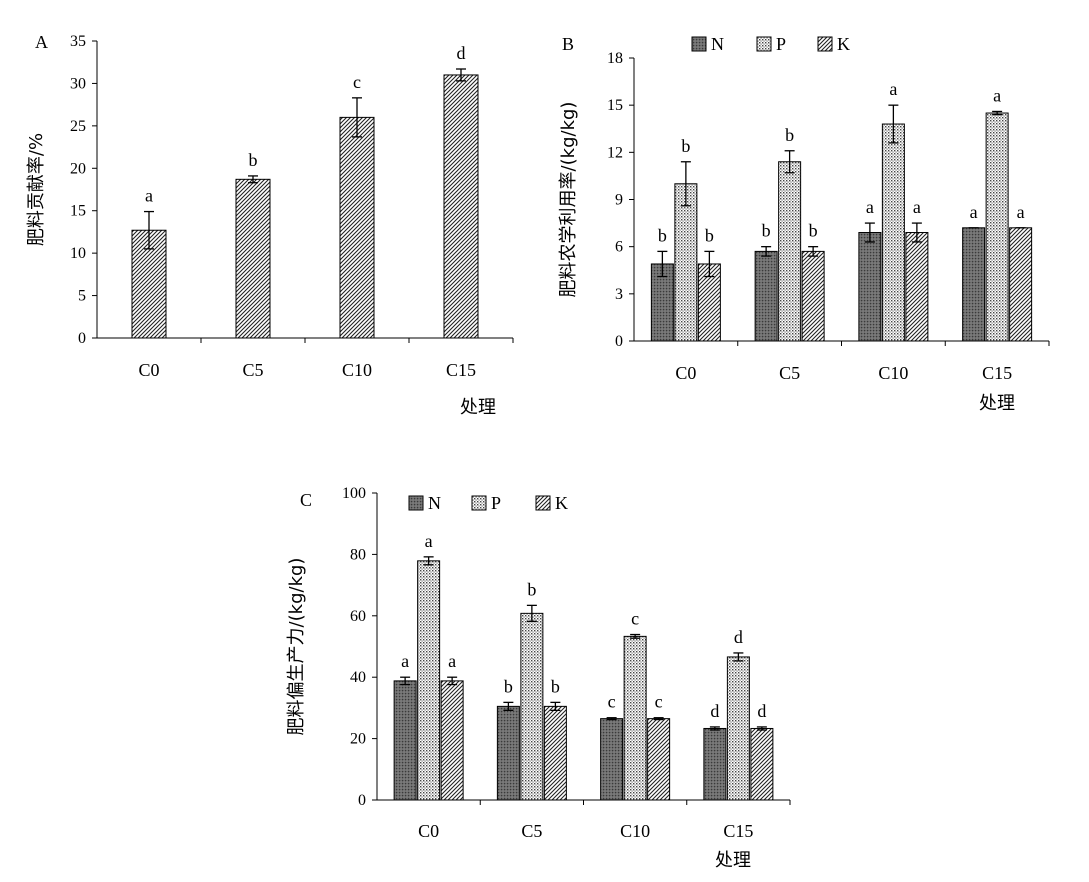 The height and width of the screenshot is (882, 1089). What do you see at coordinates (358, 616) in the screenshot?
I see `y-tick-label: 60` at bounding box center [358, 616].